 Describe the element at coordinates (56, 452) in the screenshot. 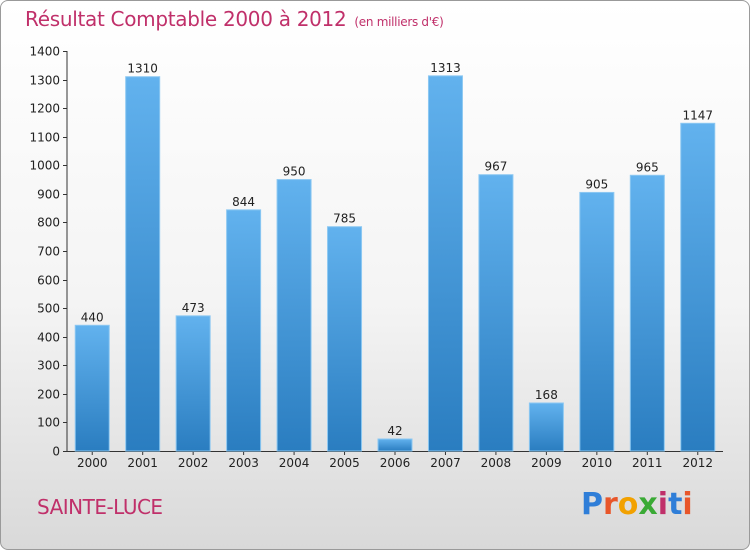

I see `y-tick-label: 0` at that location.